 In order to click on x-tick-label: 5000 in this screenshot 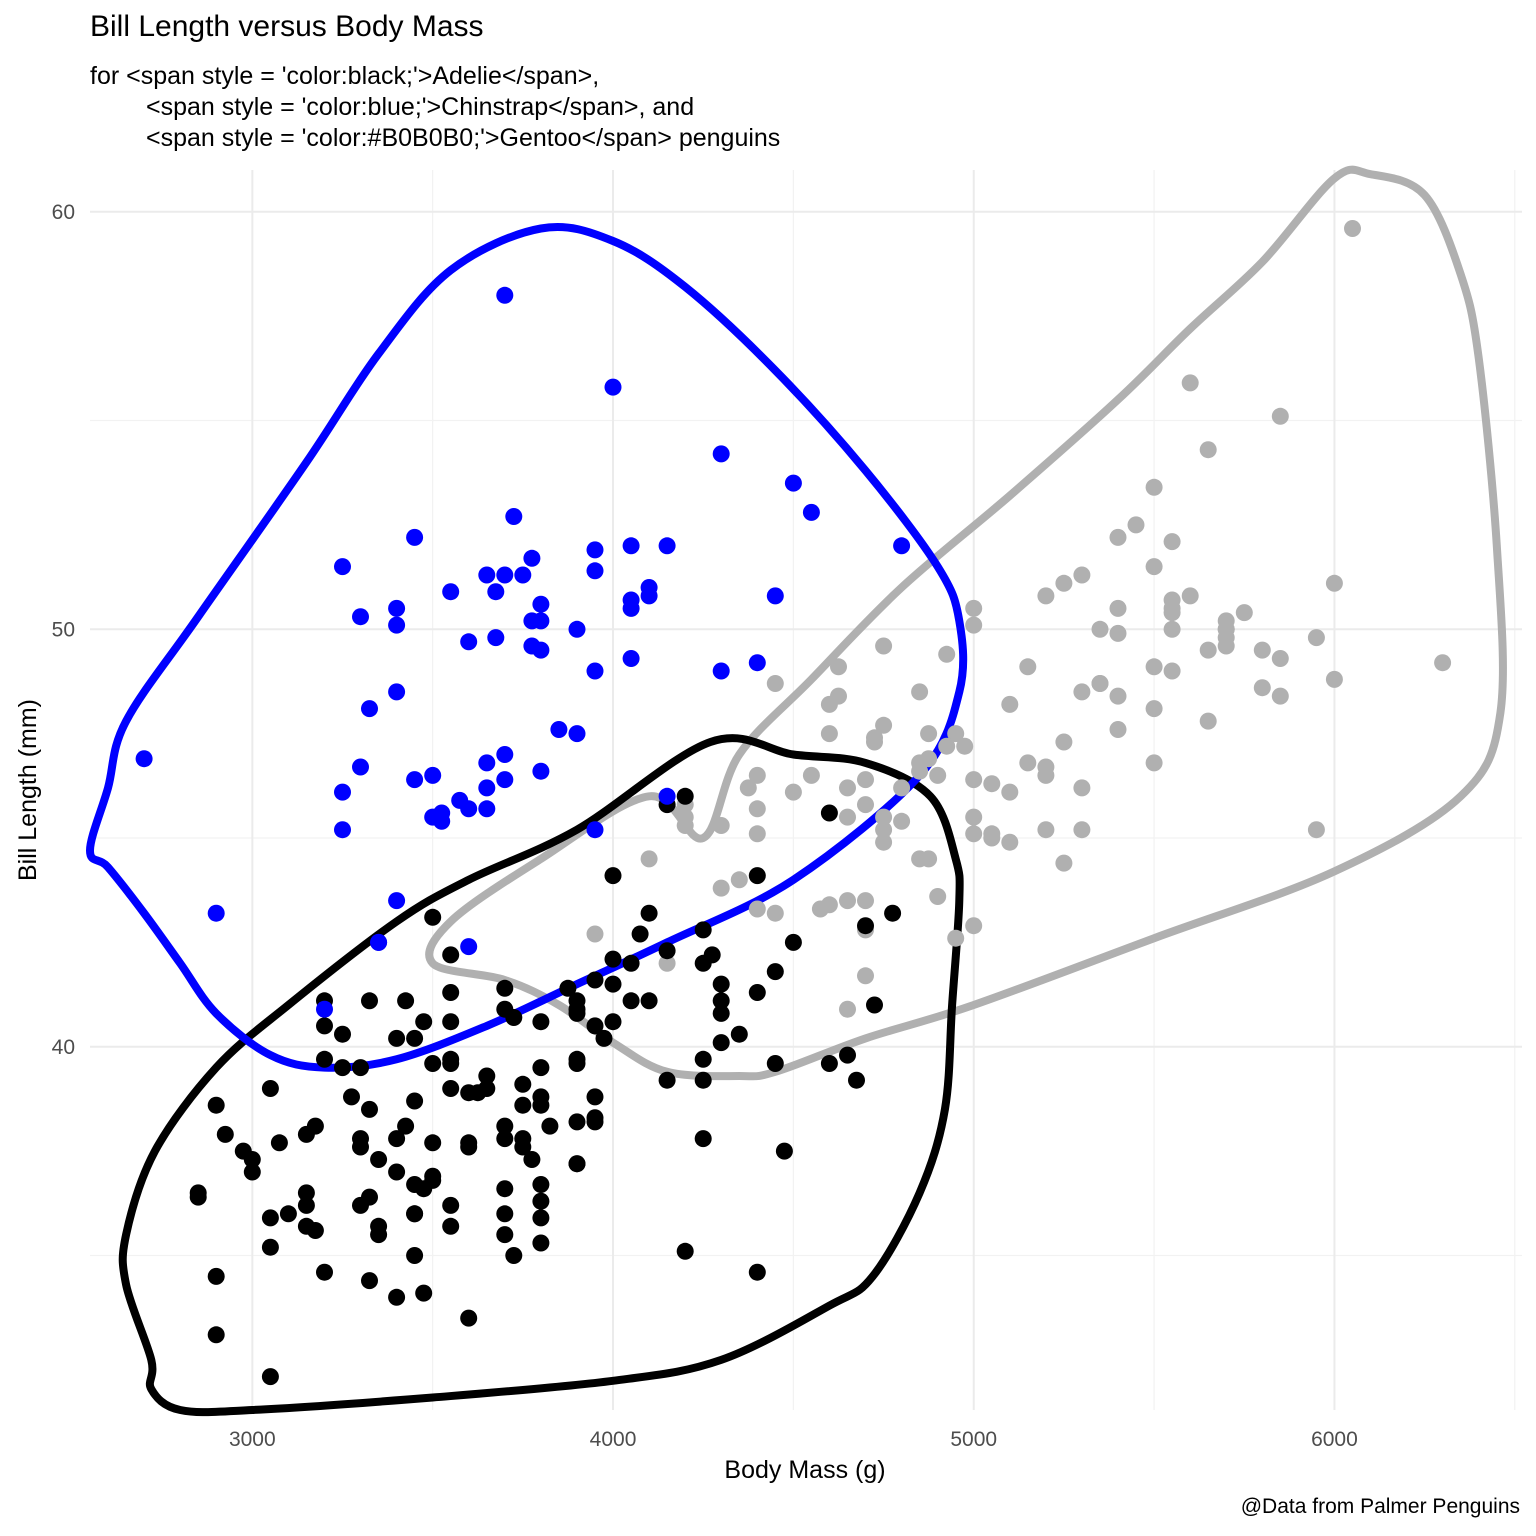, I will do `click(973, 1439)`.